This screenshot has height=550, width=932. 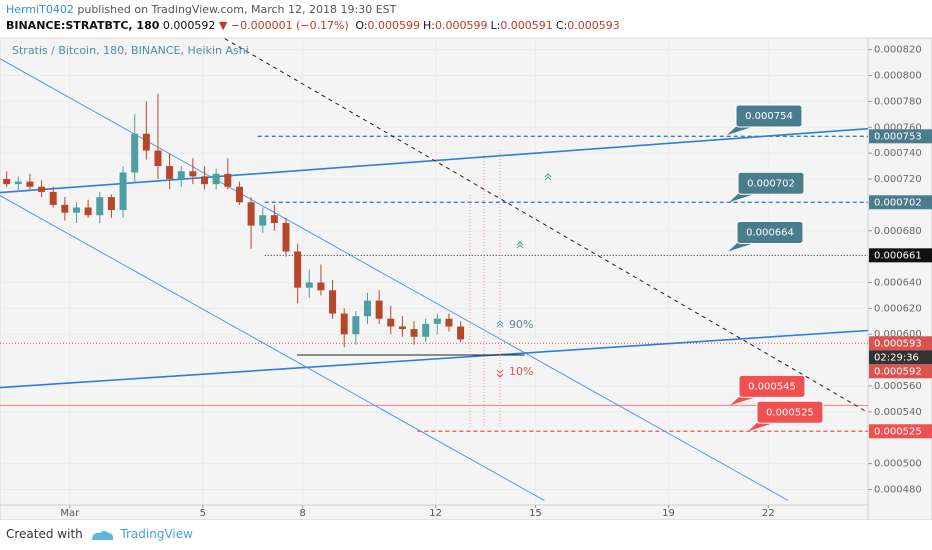 What do you see at coordinates (898, 489) in the screenshot?
I see `y-tick-label: 0.000480` at bounding box center [898, 489].